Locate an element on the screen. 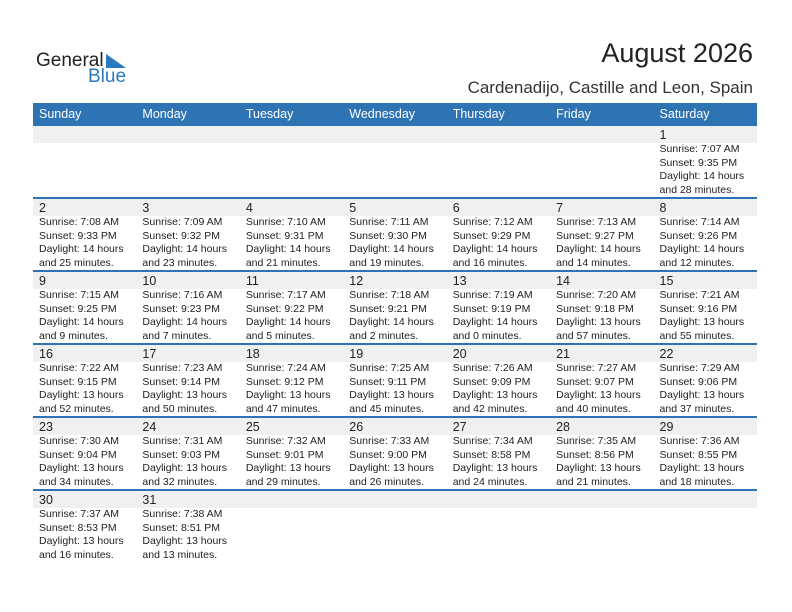  sunset-text: Sunset: 9:19 PM is located at coordinates (491, 308).